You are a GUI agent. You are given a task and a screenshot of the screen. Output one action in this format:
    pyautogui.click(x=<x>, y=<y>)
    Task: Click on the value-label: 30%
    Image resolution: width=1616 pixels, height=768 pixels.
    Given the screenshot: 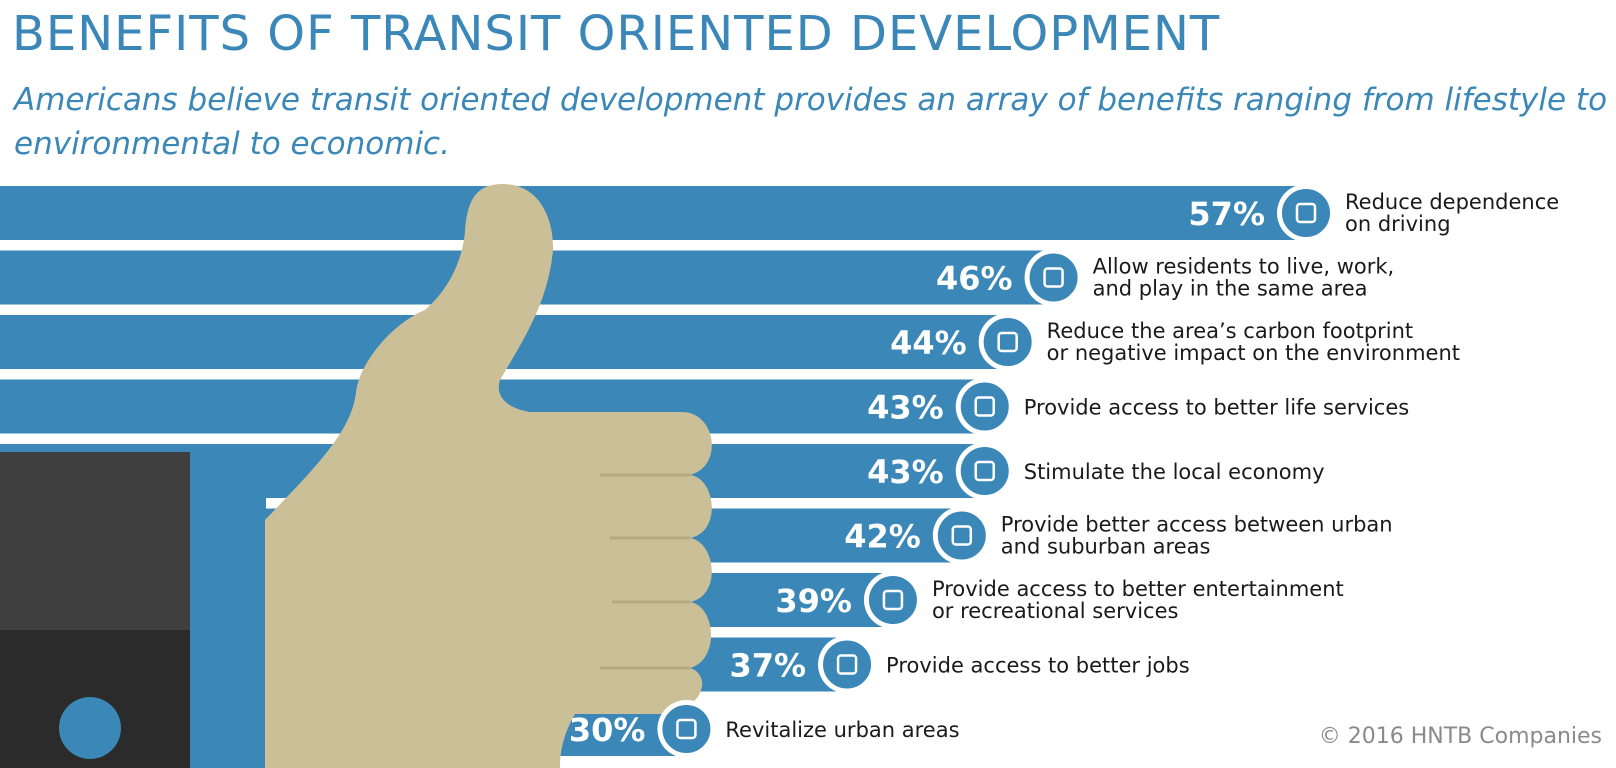 What is the action you would take?
    pyautogui.click(x=607, y=730)
    